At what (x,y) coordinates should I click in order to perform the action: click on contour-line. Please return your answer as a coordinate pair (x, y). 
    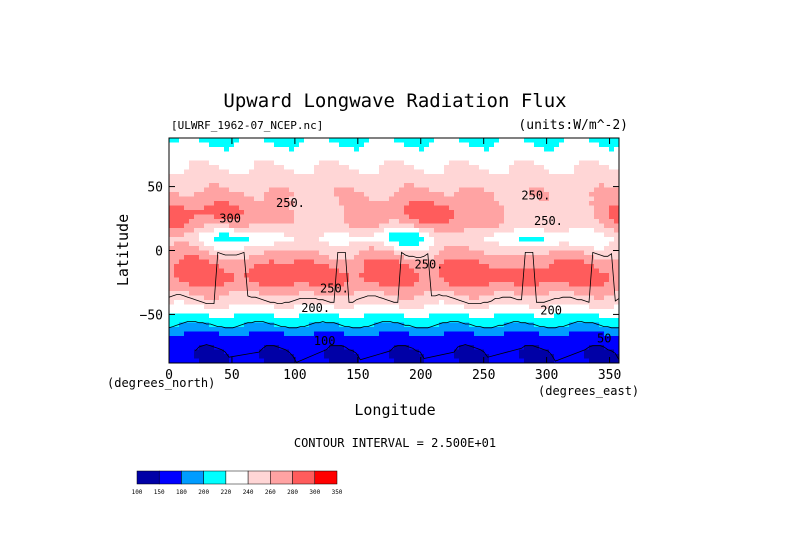
    Looking at the image, I should click on (394, 277).